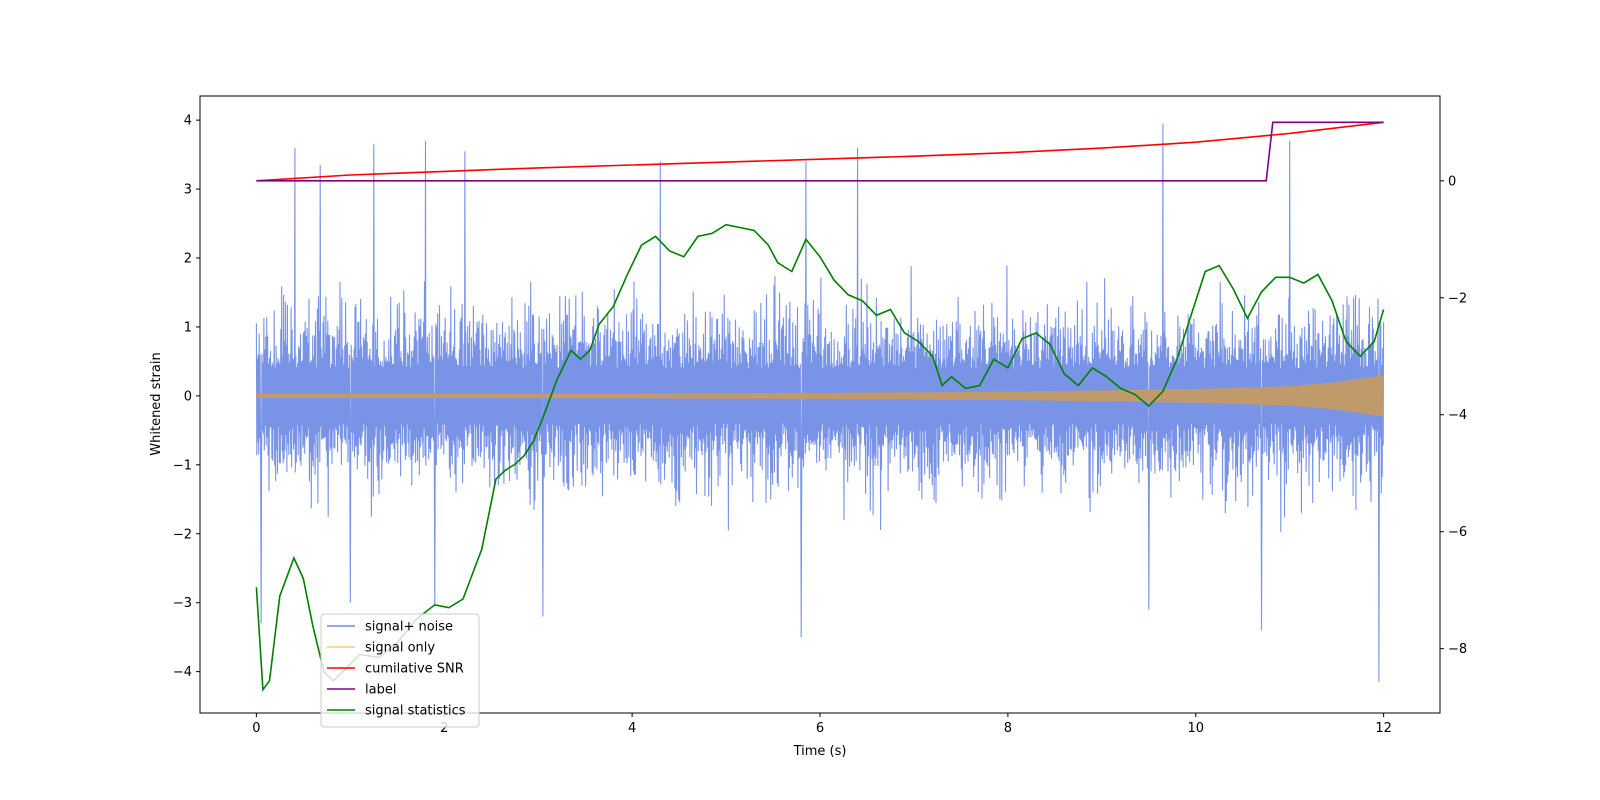  I want to click on legend-label: cumilative SNR, so click(414, 669).